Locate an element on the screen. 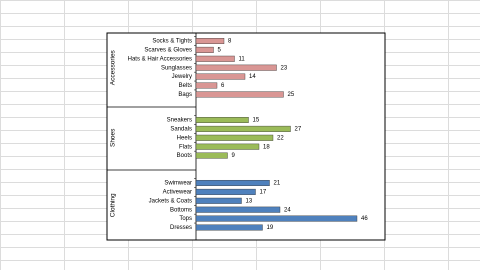  data-label: 18 is located at coordinates (266, 147).